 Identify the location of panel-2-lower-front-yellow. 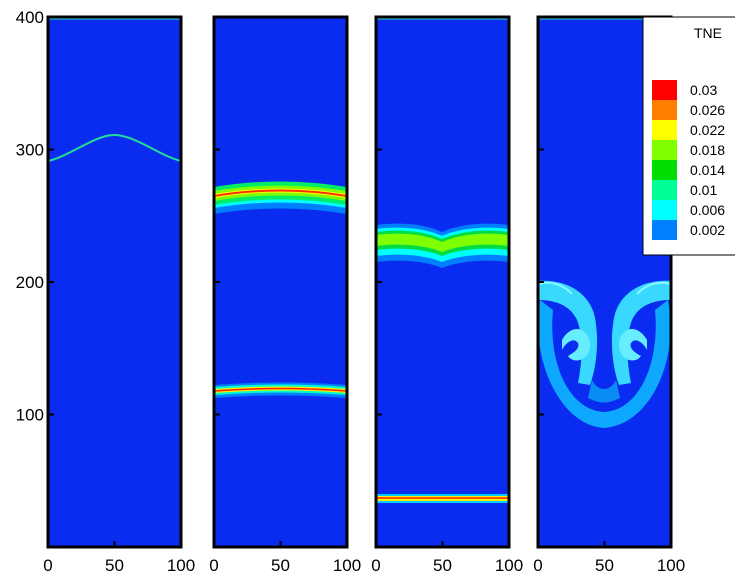
(280, 389).